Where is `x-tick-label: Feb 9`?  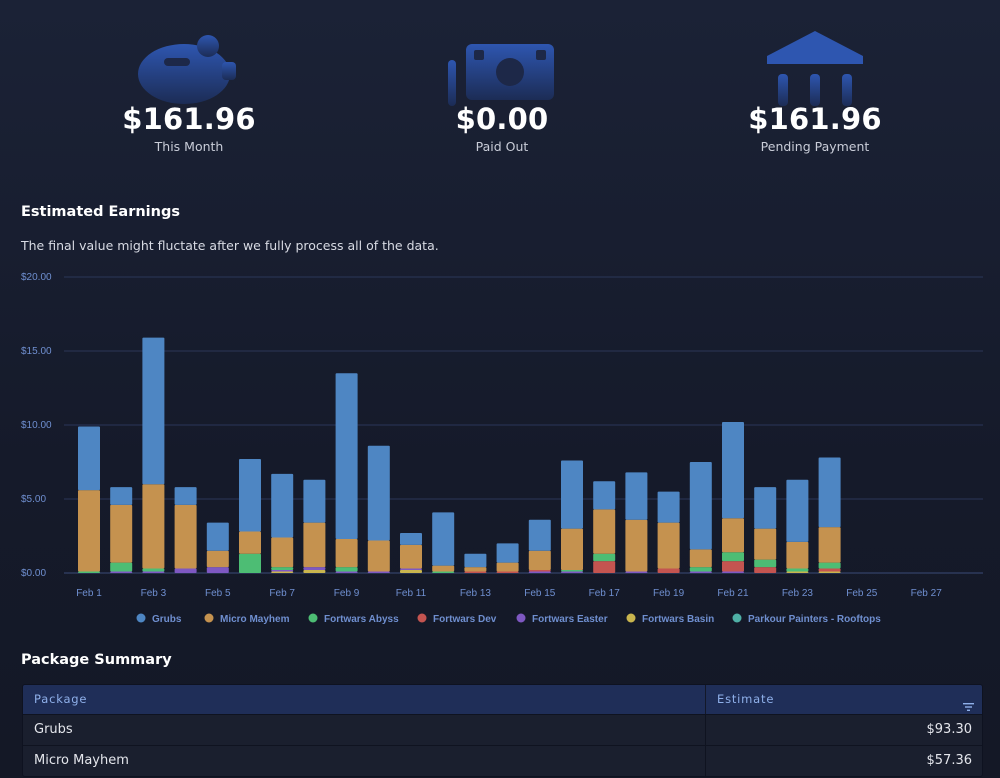
x-tick-label: Feb 9 is located at coordinates (347, 593).